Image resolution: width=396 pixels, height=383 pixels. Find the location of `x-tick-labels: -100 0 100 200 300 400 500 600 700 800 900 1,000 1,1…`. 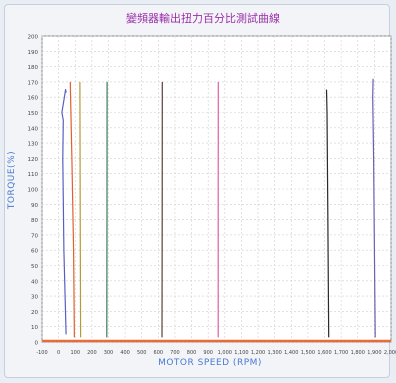

x-tick-labels: -100 0 100 200 300 400 500 600 700 800 900 1,000 1,1… is located at coordinates (216, 353).